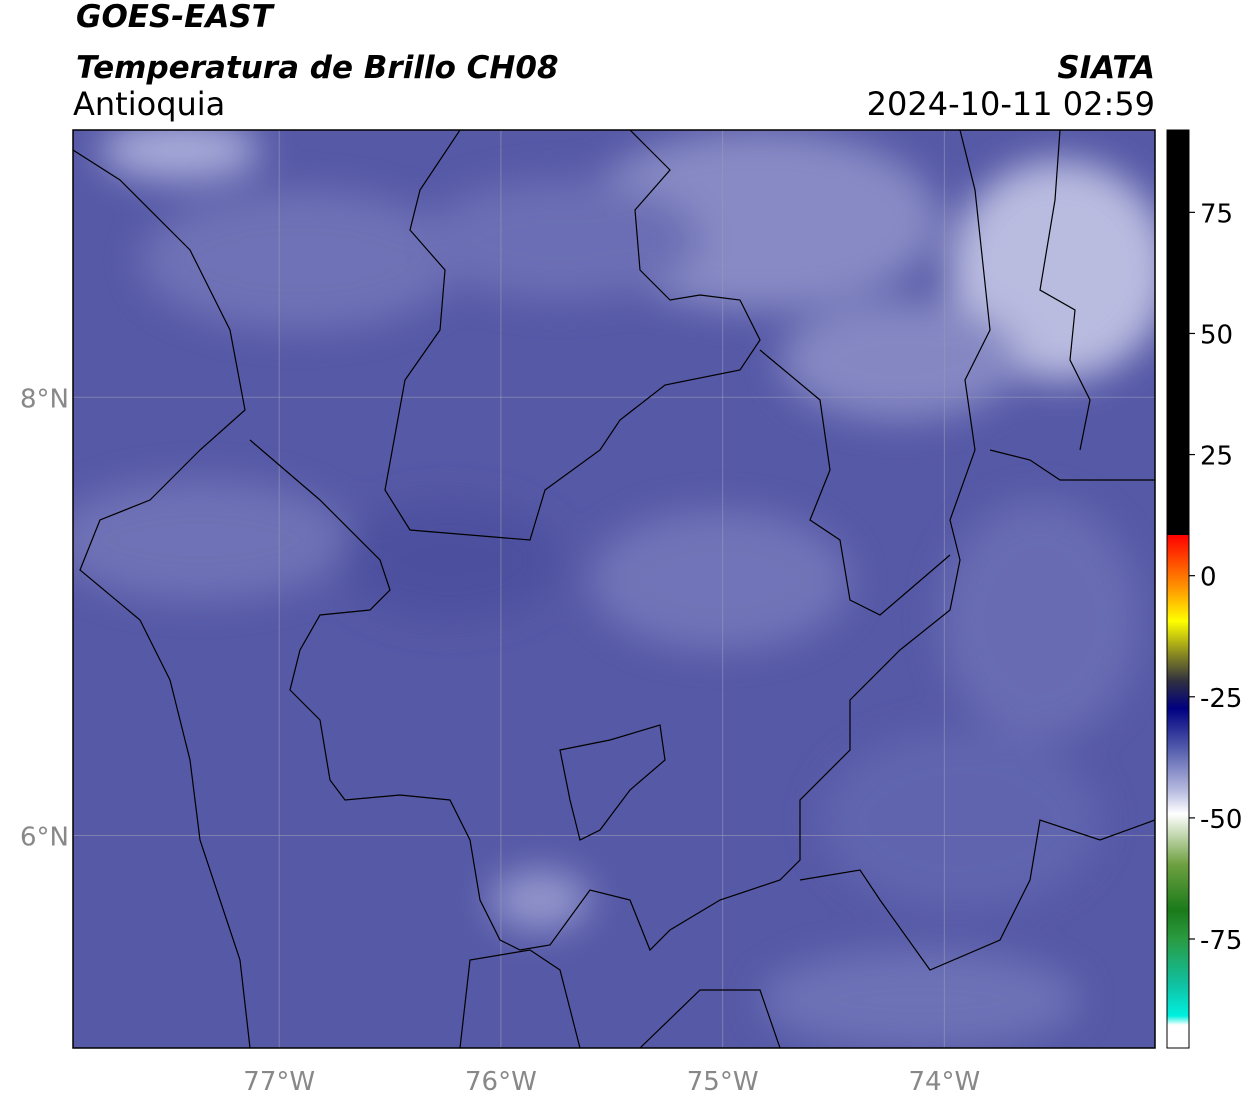 The width and height of the screenshot is (1252, 1103). Describe the element at coordinates (723, 1082) in the screenshot. I see `x-tick-label: 75°W` at that location.